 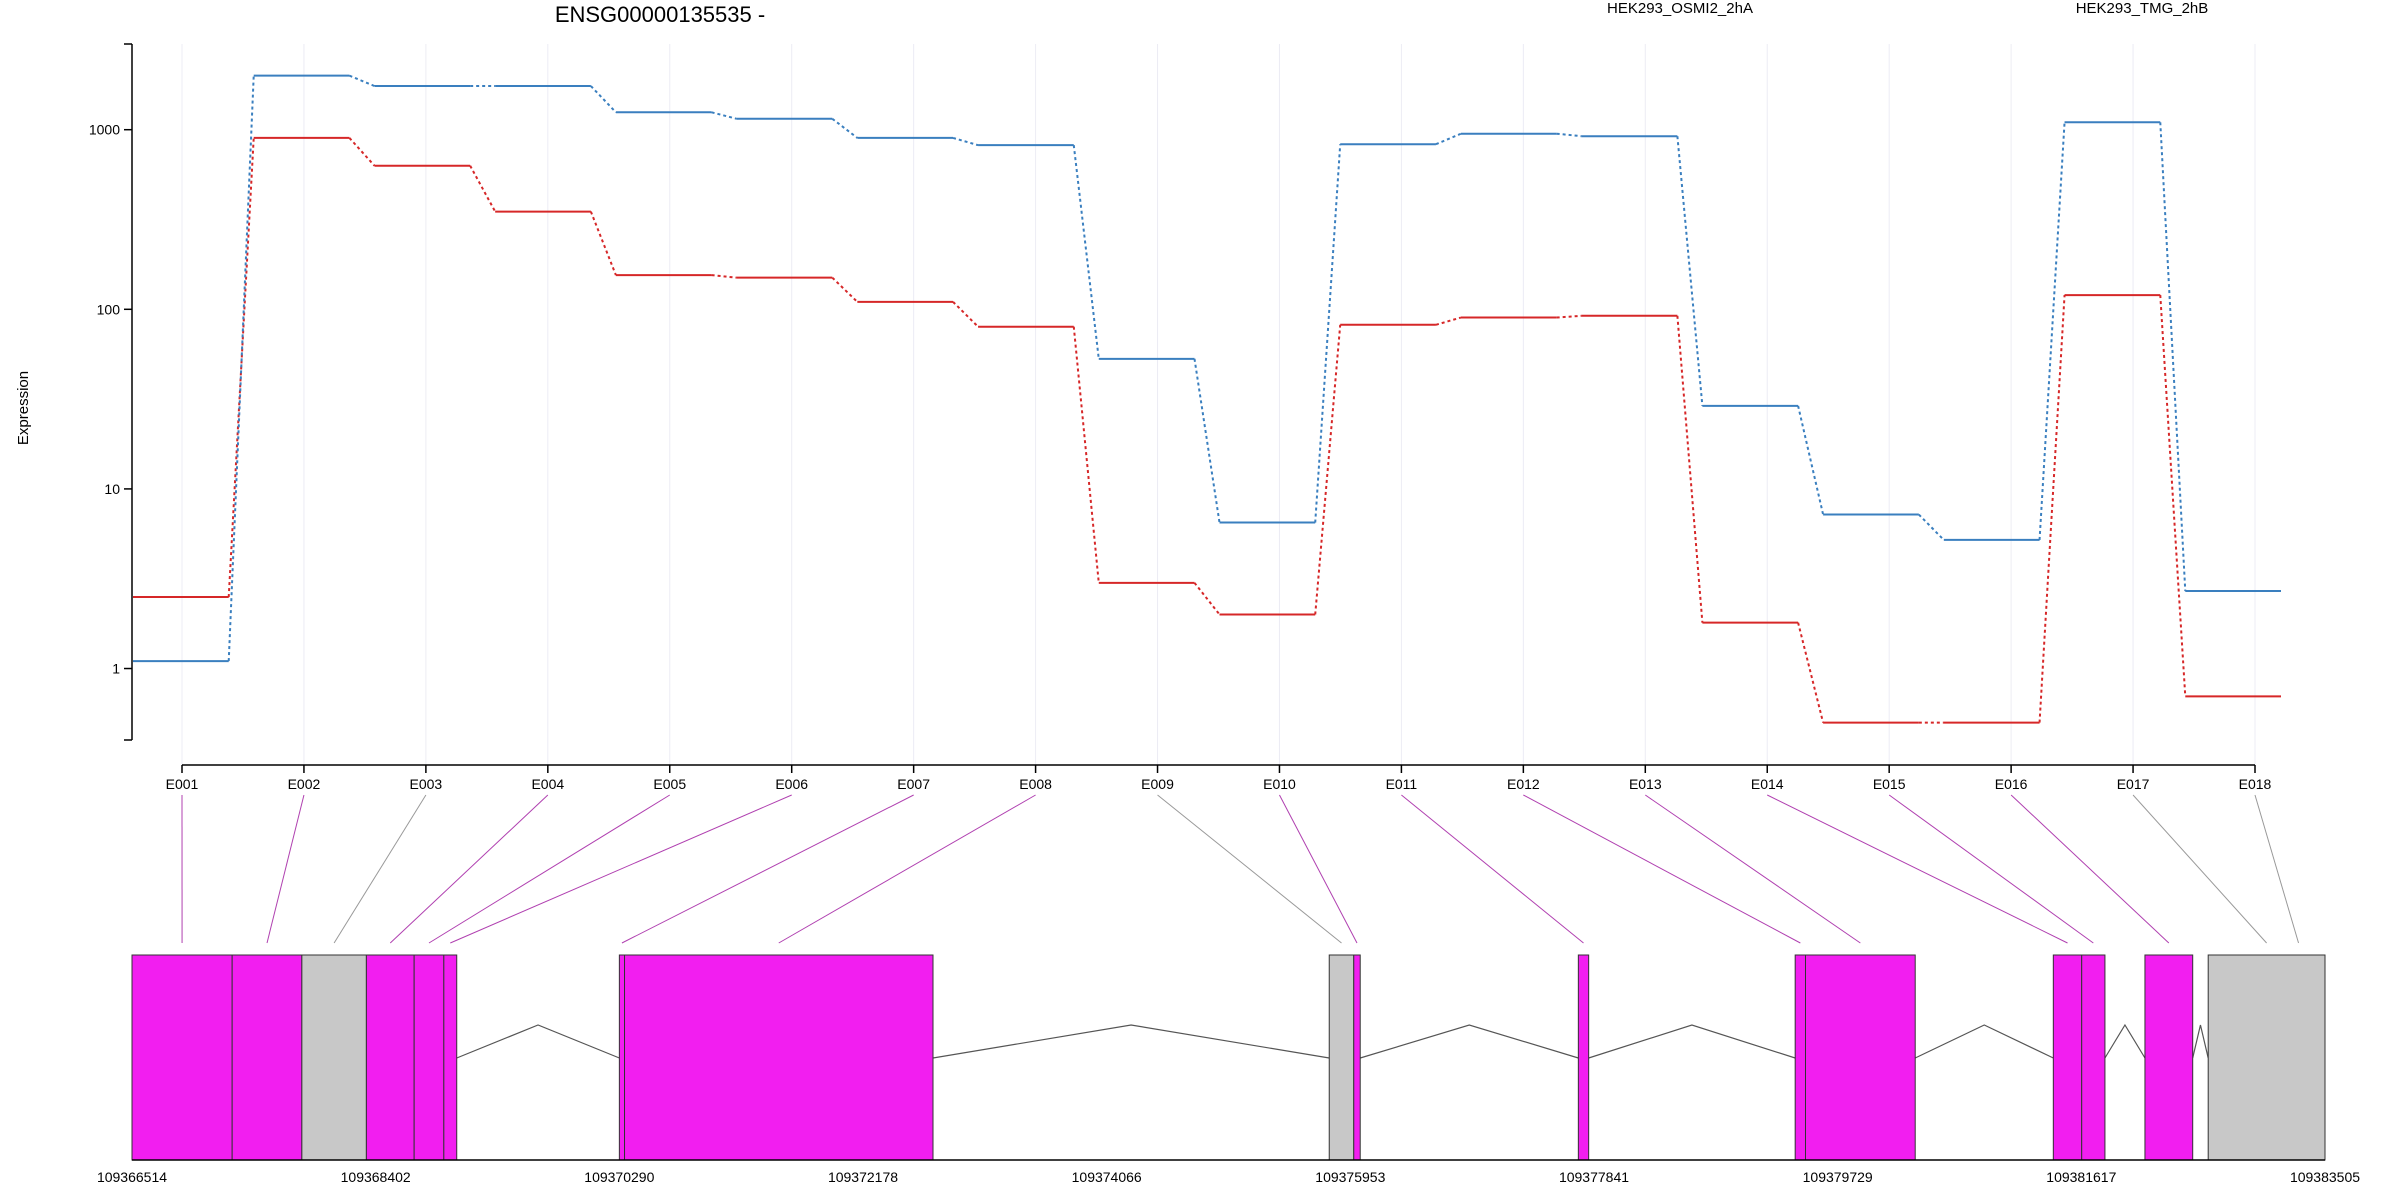 I want to click on x-tick-label-e005: E005, so click(x=669, y=784).